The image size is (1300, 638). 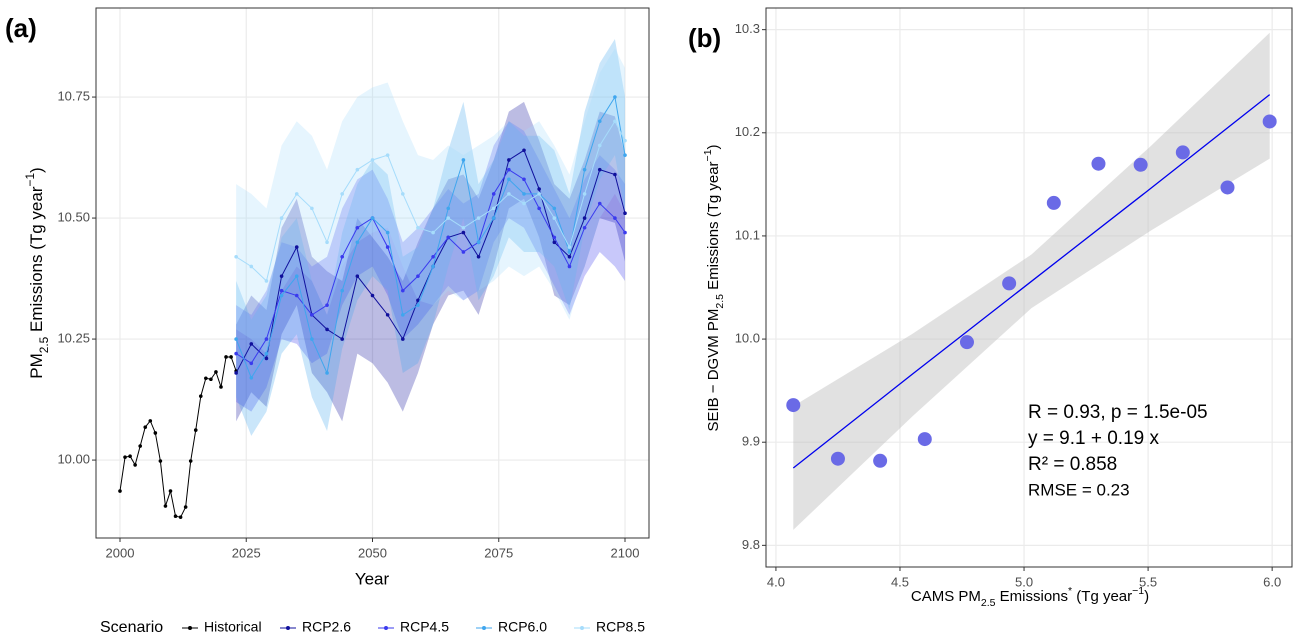 I want to click on annotation: R² = 0.858, so click(x=1072, y=464).